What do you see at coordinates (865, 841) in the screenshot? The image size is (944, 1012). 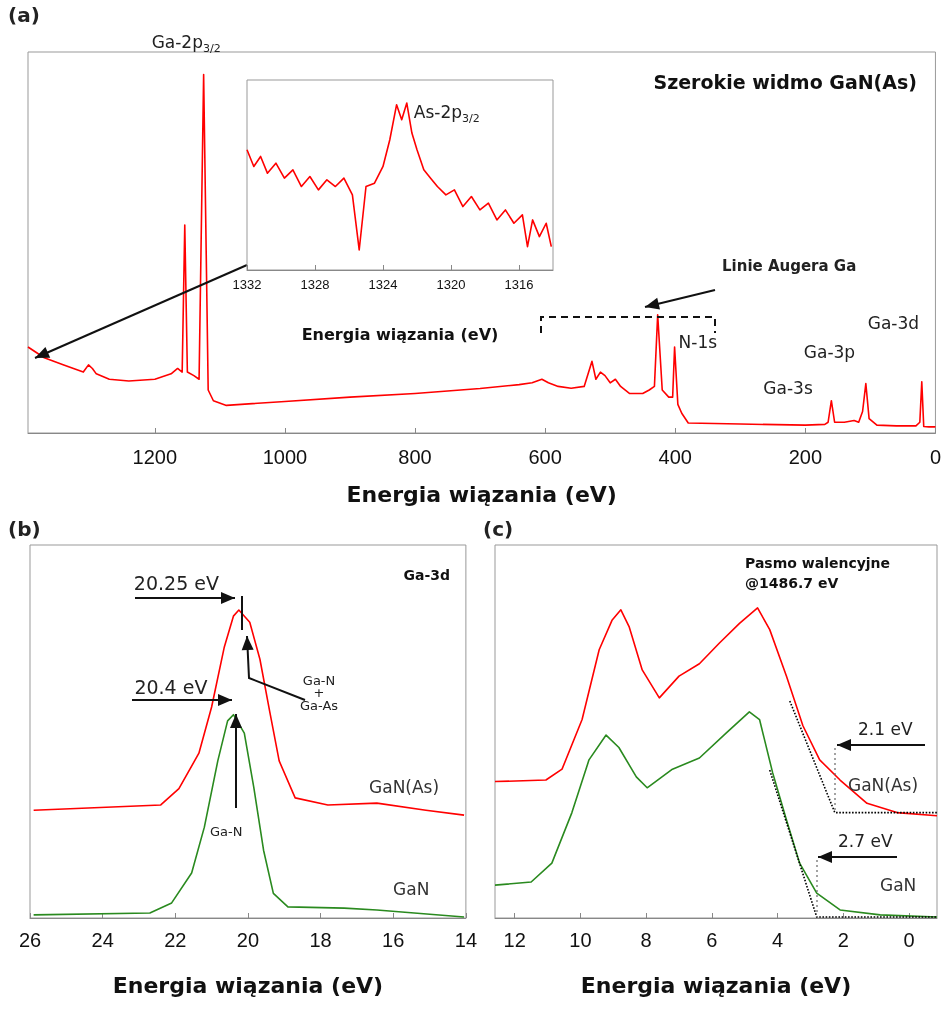 I see `annotation: 2.7 eV` at bounding box center [865, 841].